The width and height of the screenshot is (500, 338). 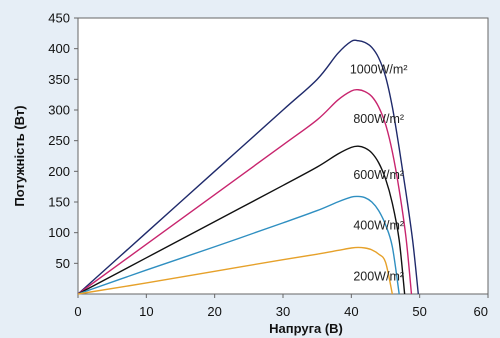 What do you see at coordinates (419, 311) in the screenshot?
I see `x-tick-label: 50` at bounding box center [419, 311].